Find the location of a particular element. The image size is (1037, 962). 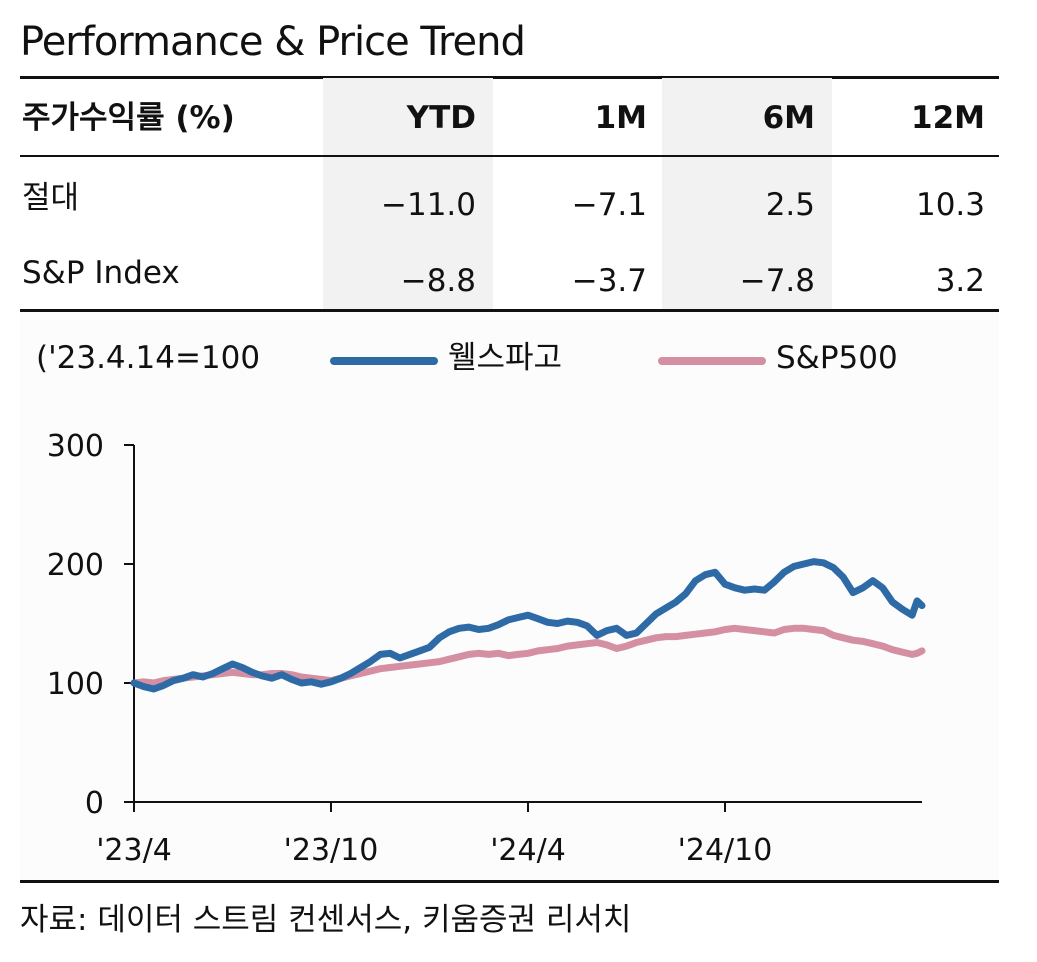

table-row-label: 절대 is located at coordinates (51, 198).